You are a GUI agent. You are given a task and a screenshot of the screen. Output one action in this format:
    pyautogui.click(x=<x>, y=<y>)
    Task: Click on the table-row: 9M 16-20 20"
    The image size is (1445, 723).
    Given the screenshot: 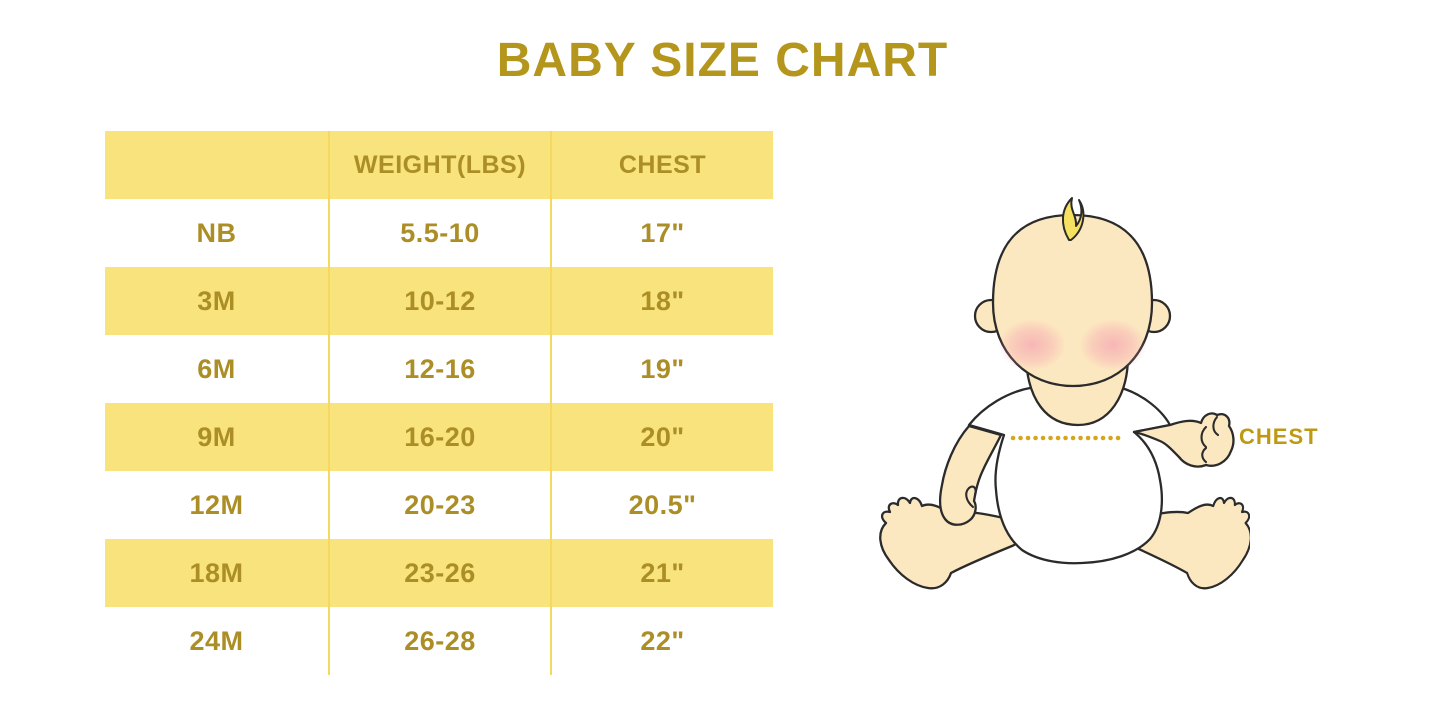 What is the action you would take?
    pyautogui.click(x=439, y=437)
    